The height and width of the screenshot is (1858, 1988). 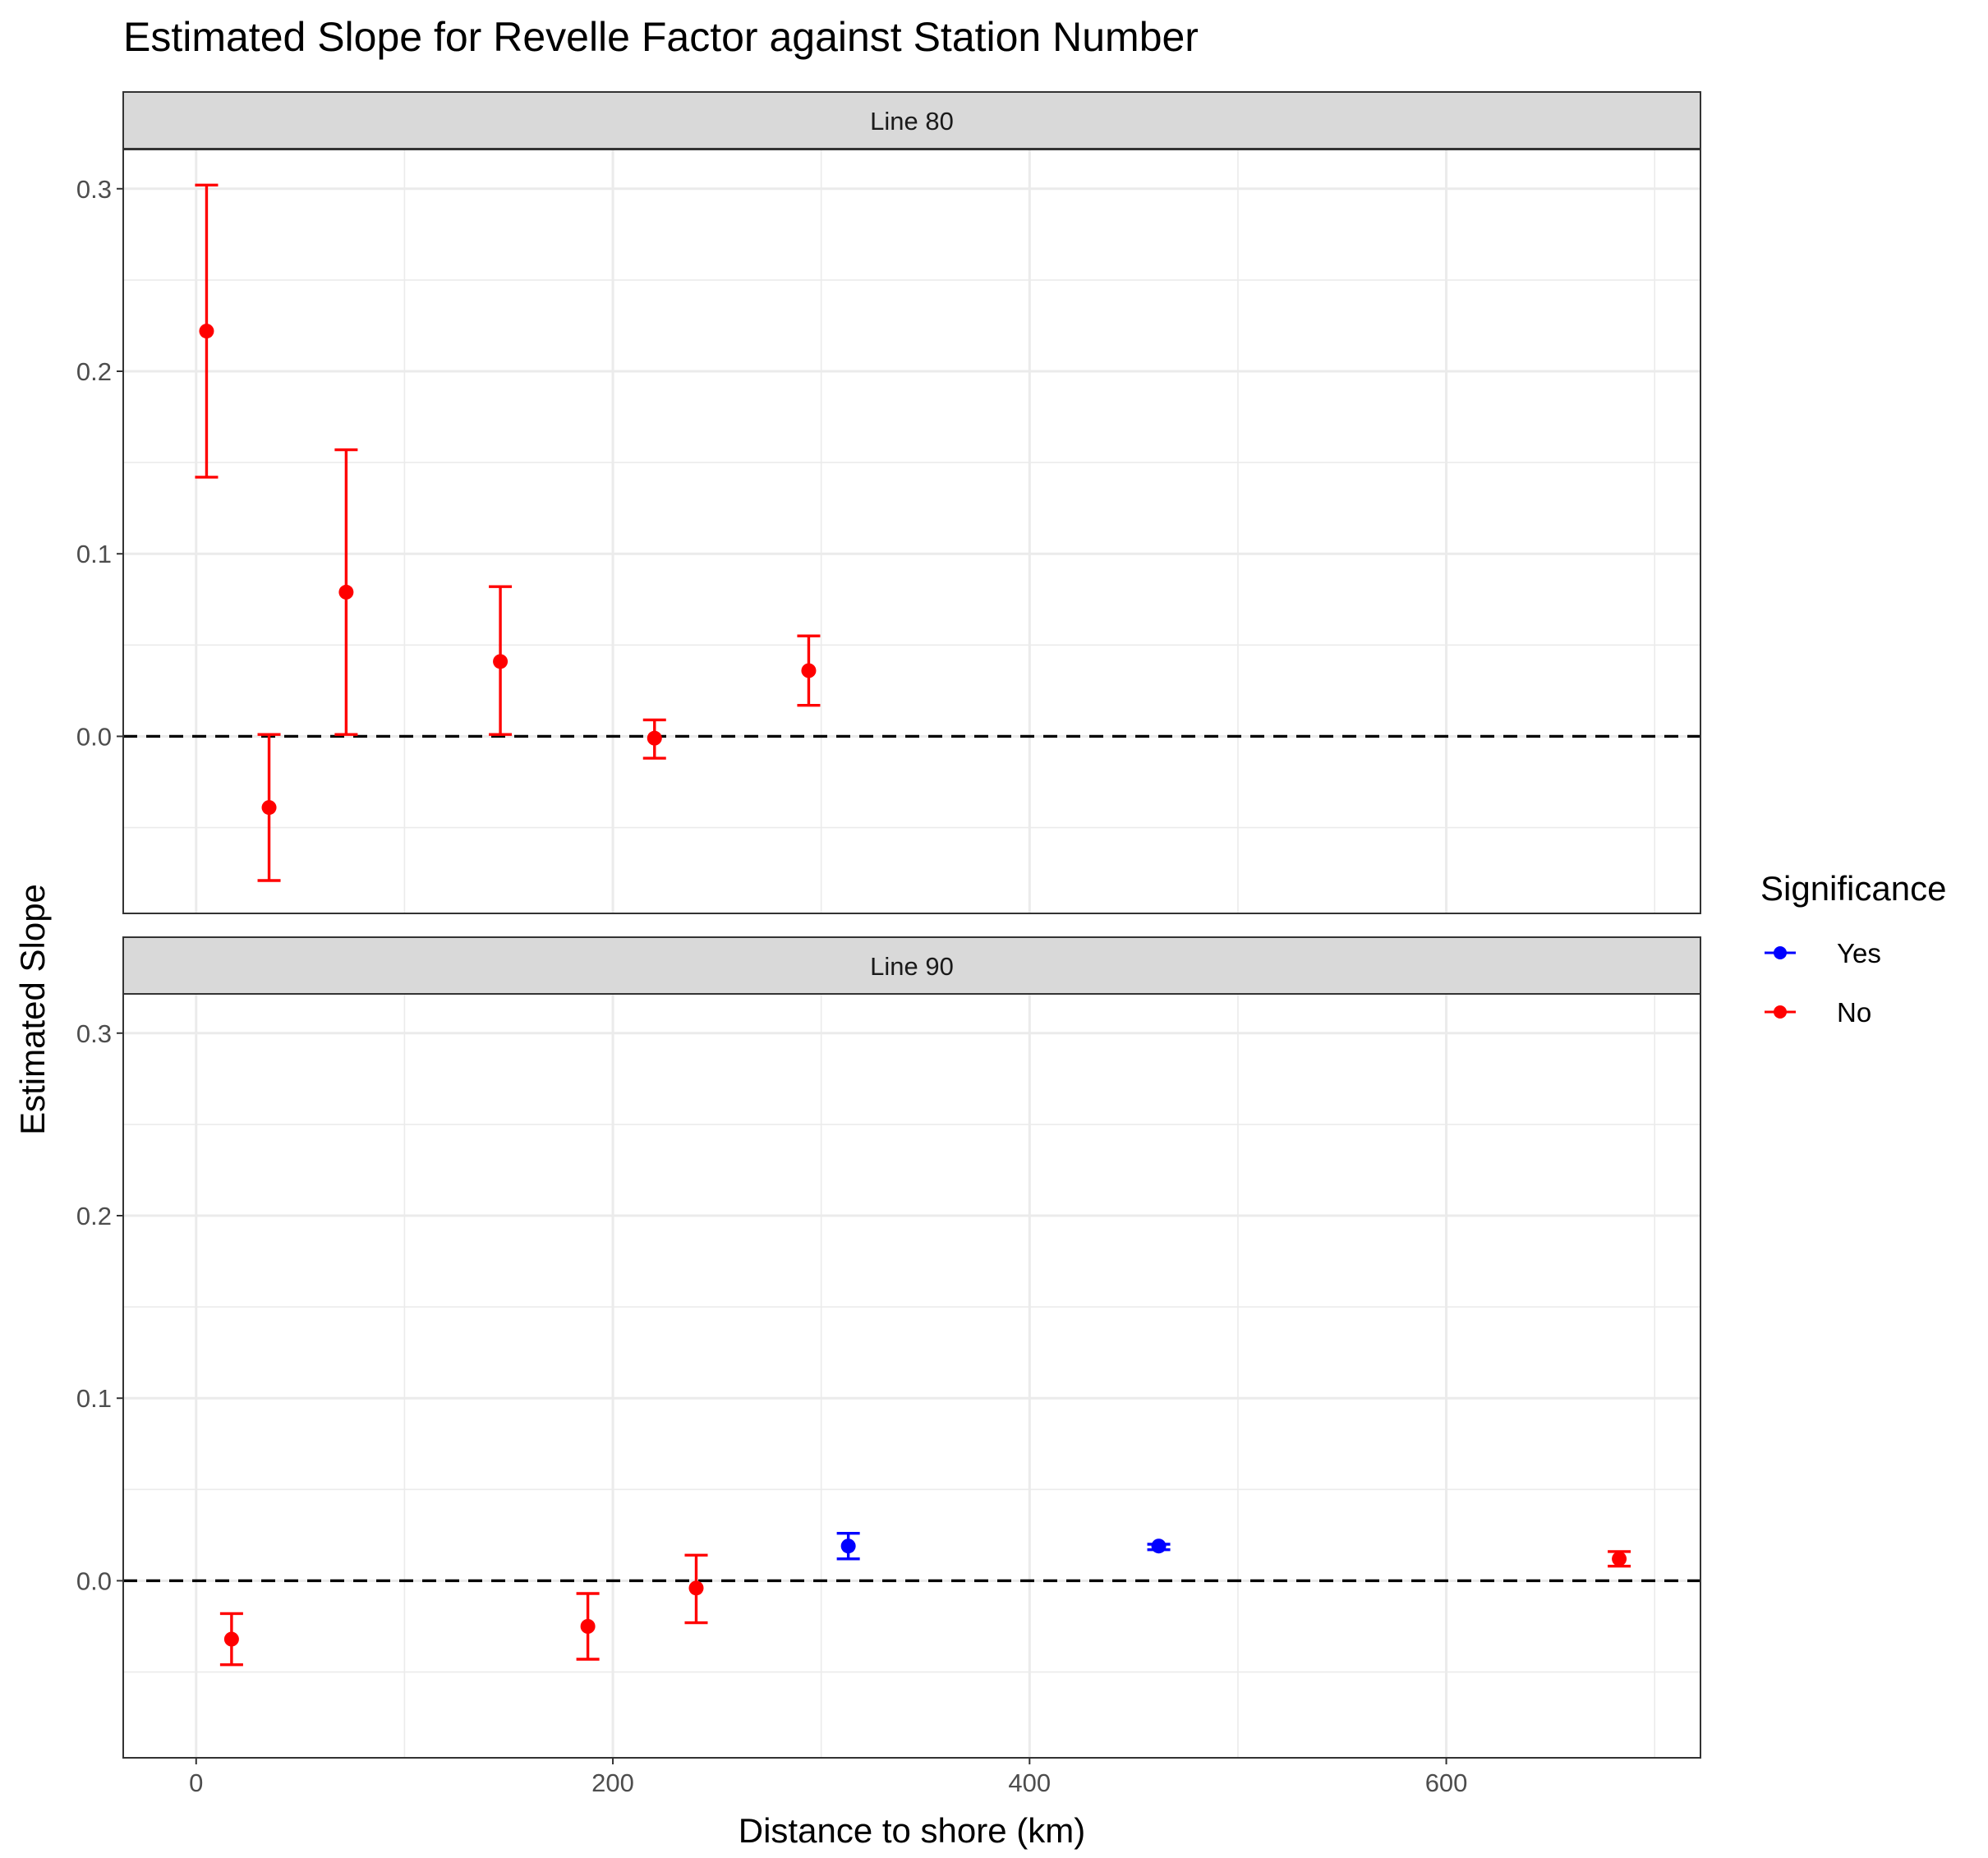 What do you see at coordinates (1818, 1013) in the screenshot?
I see `legend-item-no: No` at bounding box center [1818, 1013].